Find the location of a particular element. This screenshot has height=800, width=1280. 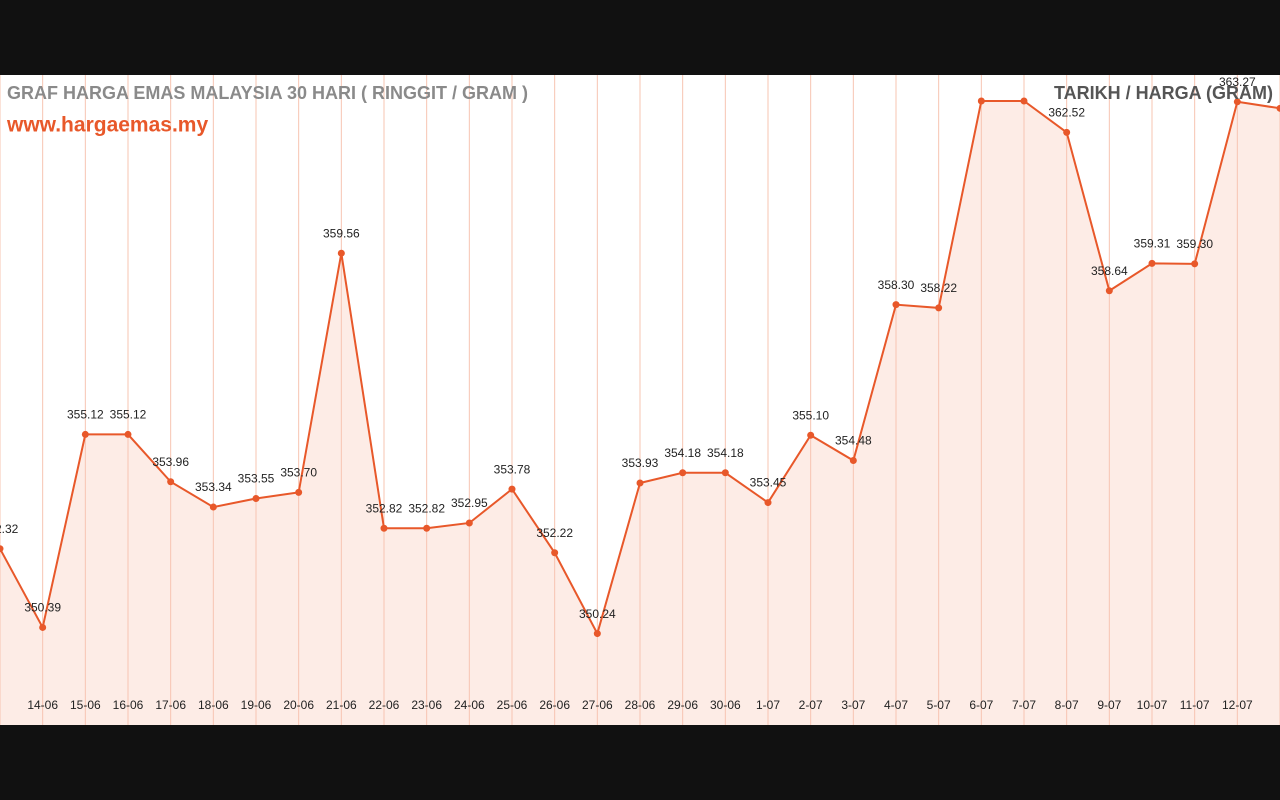

x-tick-label: 22-06 is located at coordinates (384, 705).